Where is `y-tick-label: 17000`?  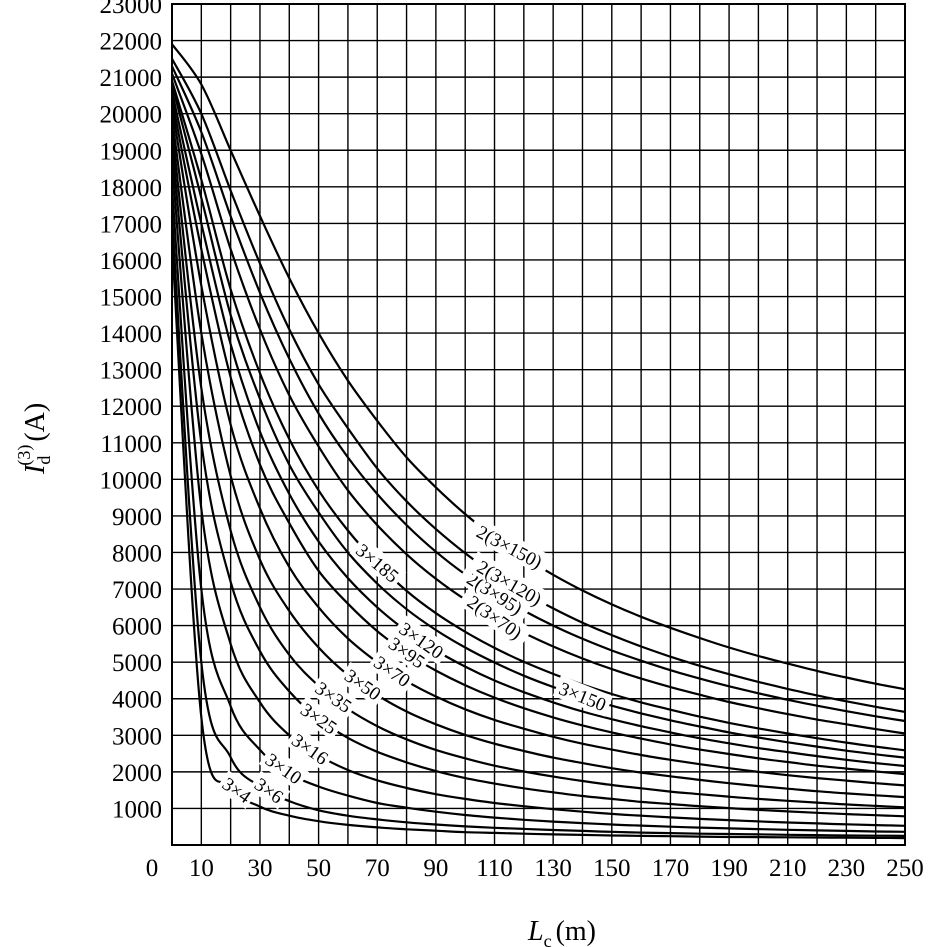 y-tick-label: 17000 is located at coordinates (131, 224).